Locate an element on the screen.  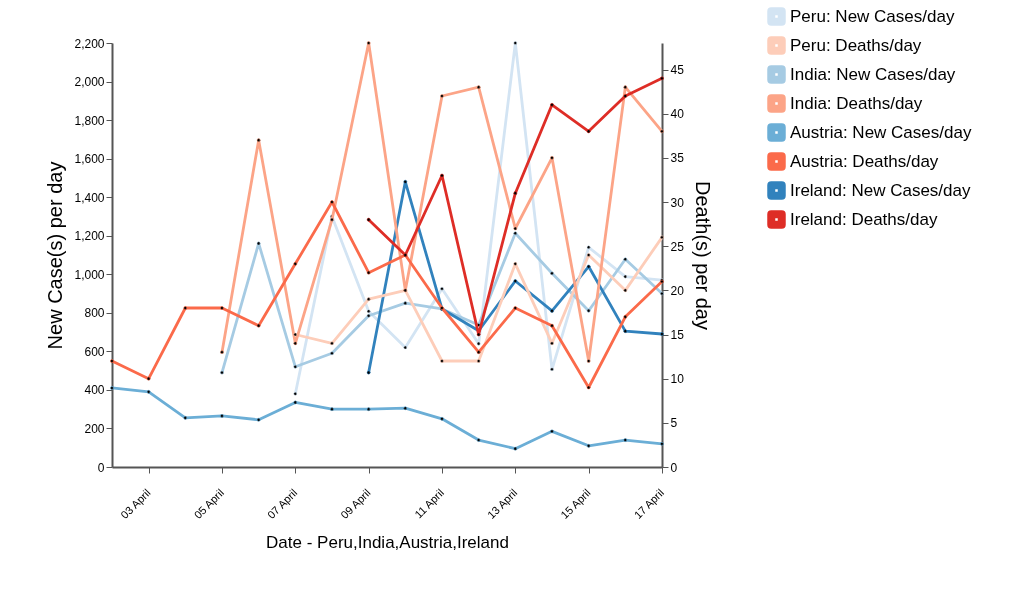
y2-tick-label: 45 is located at coordinates (677, 70).